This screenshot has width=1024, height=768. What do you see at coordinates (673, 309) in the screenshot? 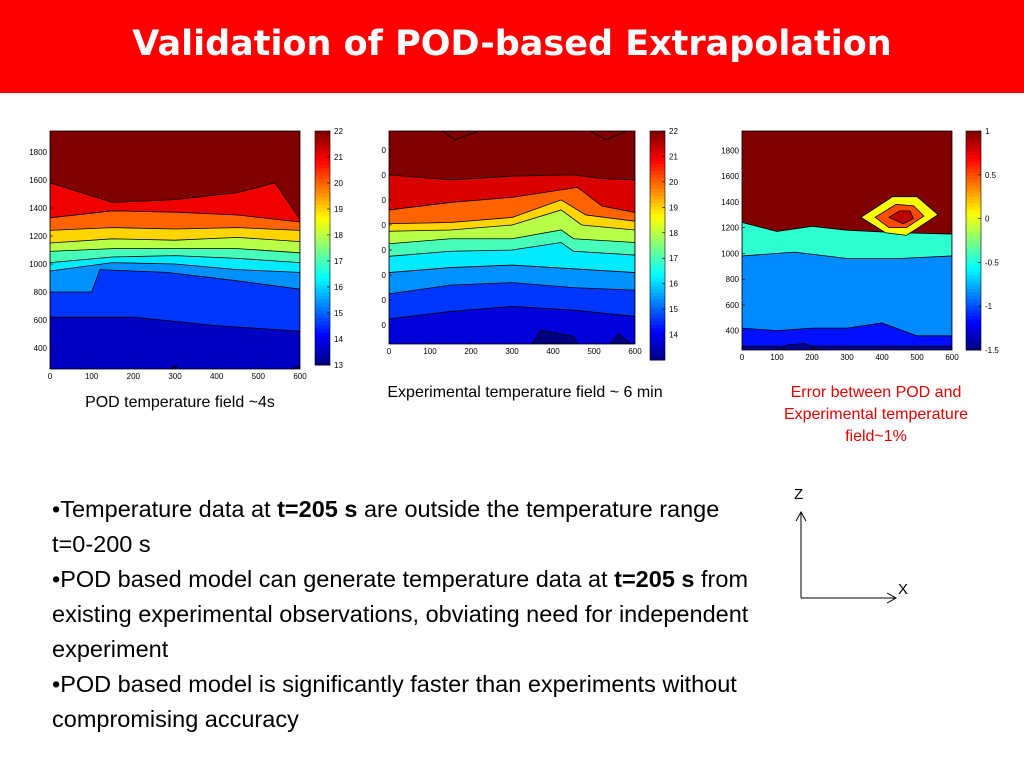
I see `colorbar-tick-label: 15` at bounding box center [673, 309].